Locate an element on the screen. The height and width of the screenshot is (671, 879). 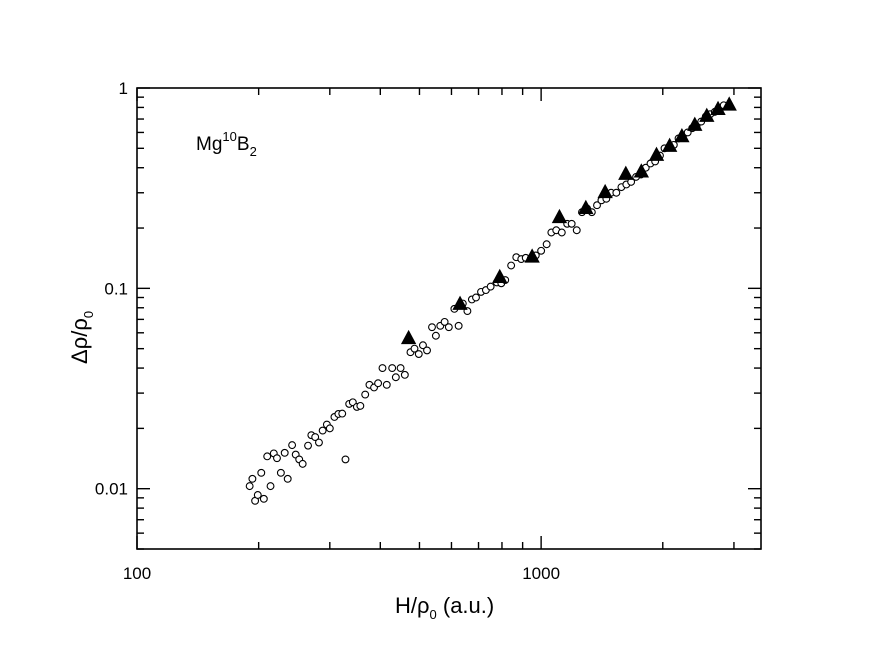
y-tick-label: 1 is located at coordinates (123, 88).